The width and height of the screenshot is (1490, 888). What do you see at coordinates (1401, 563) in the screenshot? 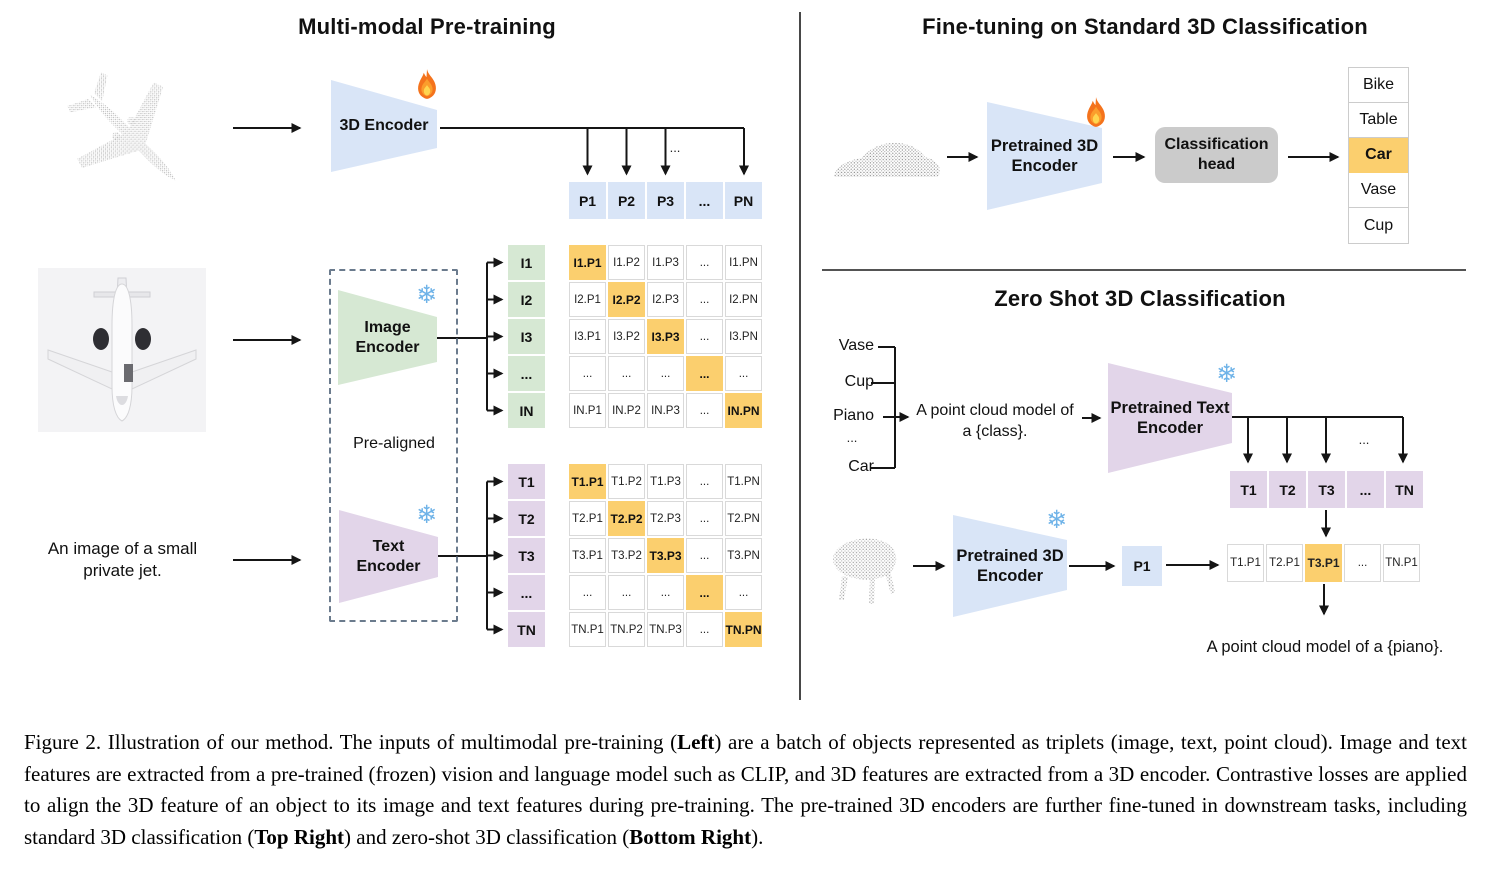
I see `similarity-cell: TN.P1` at bounding box center [1401, 563].